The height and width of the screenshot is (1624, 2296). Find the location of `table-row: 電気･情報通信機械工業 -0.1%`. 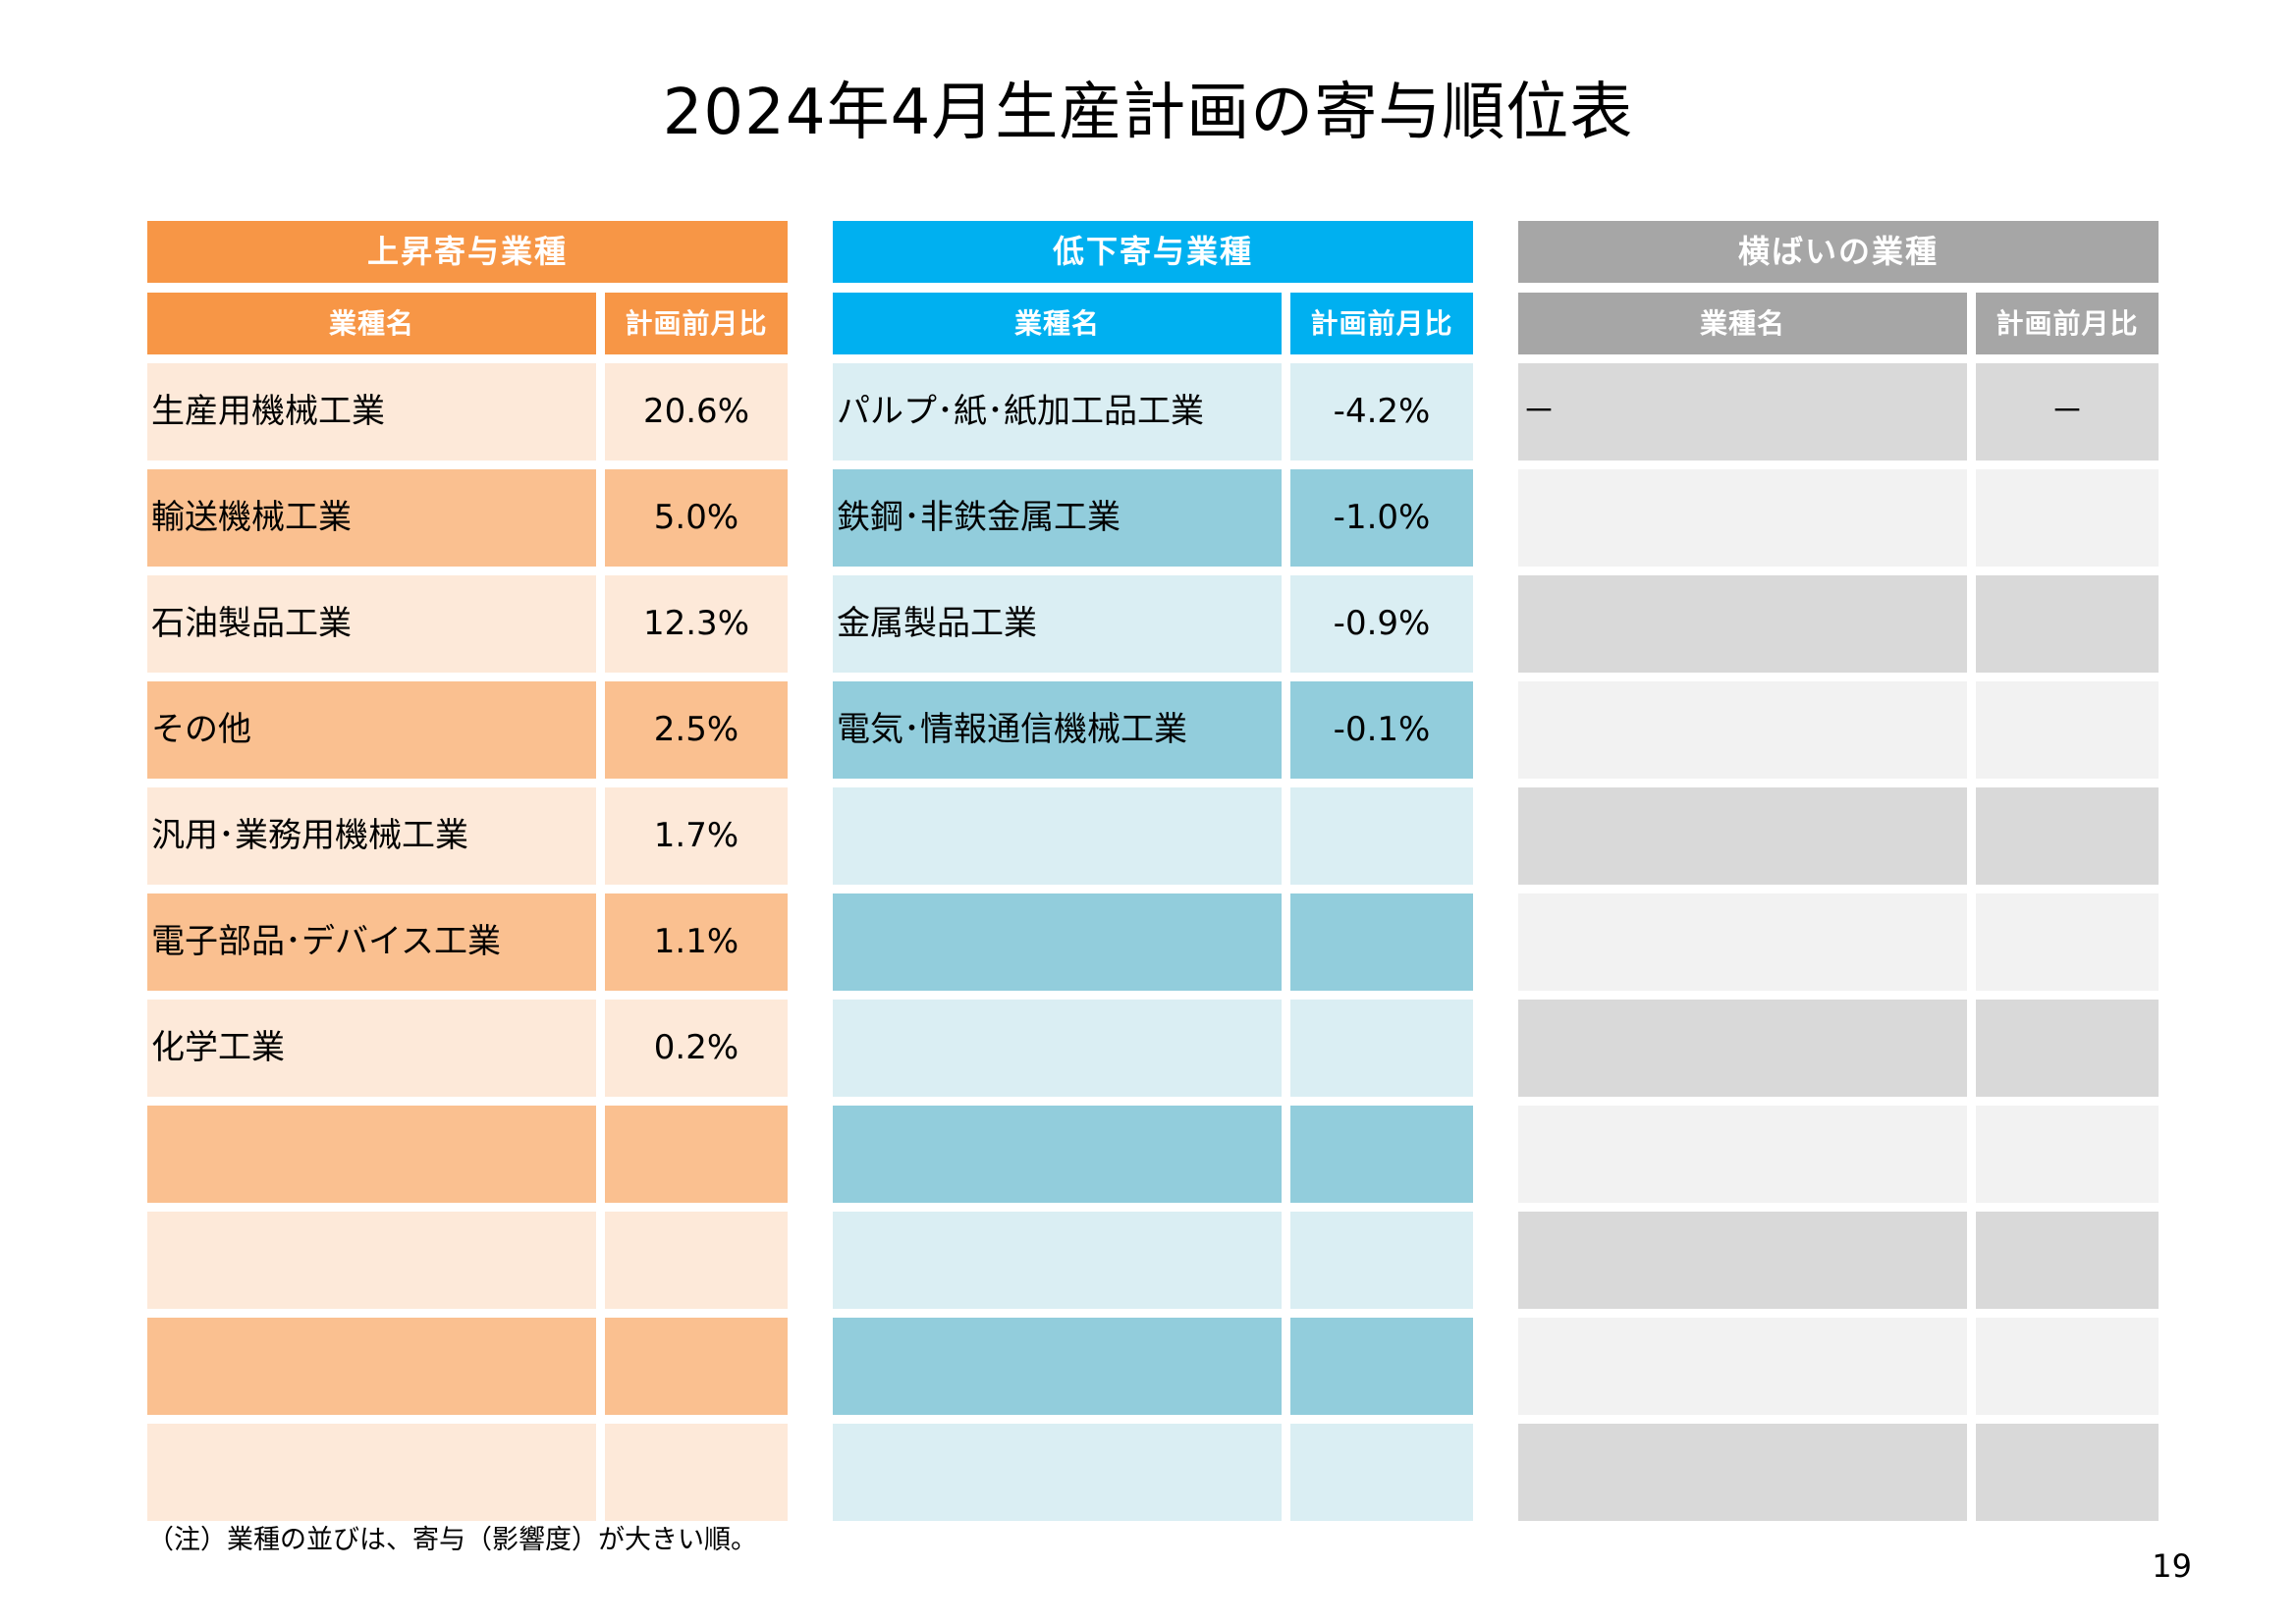

table-row: 電気･情報通信機械工業 -0.1% is located at coordinates (1153, 730).